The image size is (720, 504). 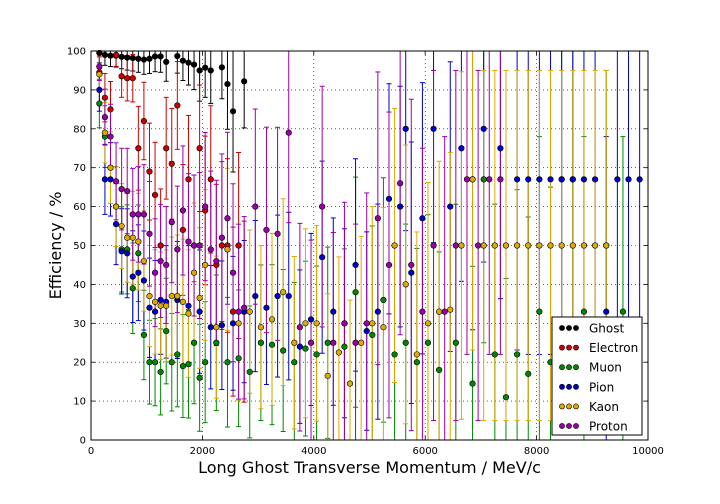 I want to click on y-tick-label: 60, so click(x=79, y=207).